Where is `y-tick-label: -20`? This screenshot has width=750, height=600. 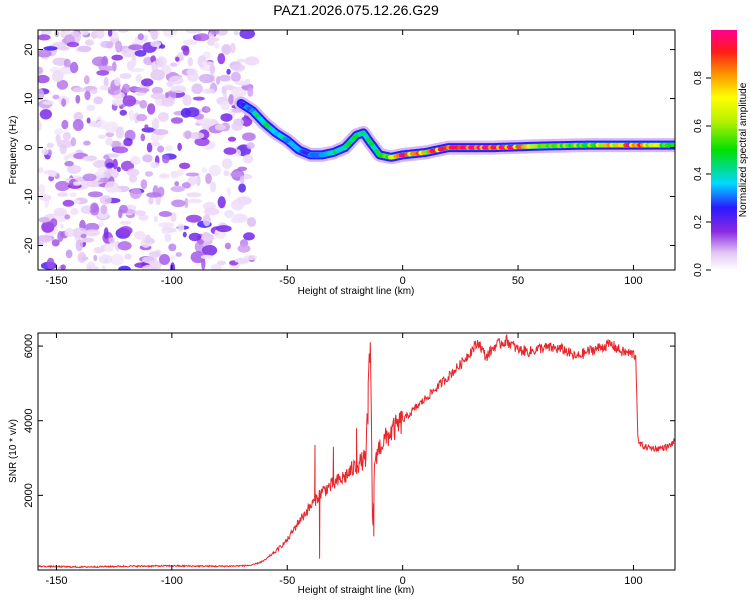
y-tick-label: -20 is located at coordinates (29, 246).